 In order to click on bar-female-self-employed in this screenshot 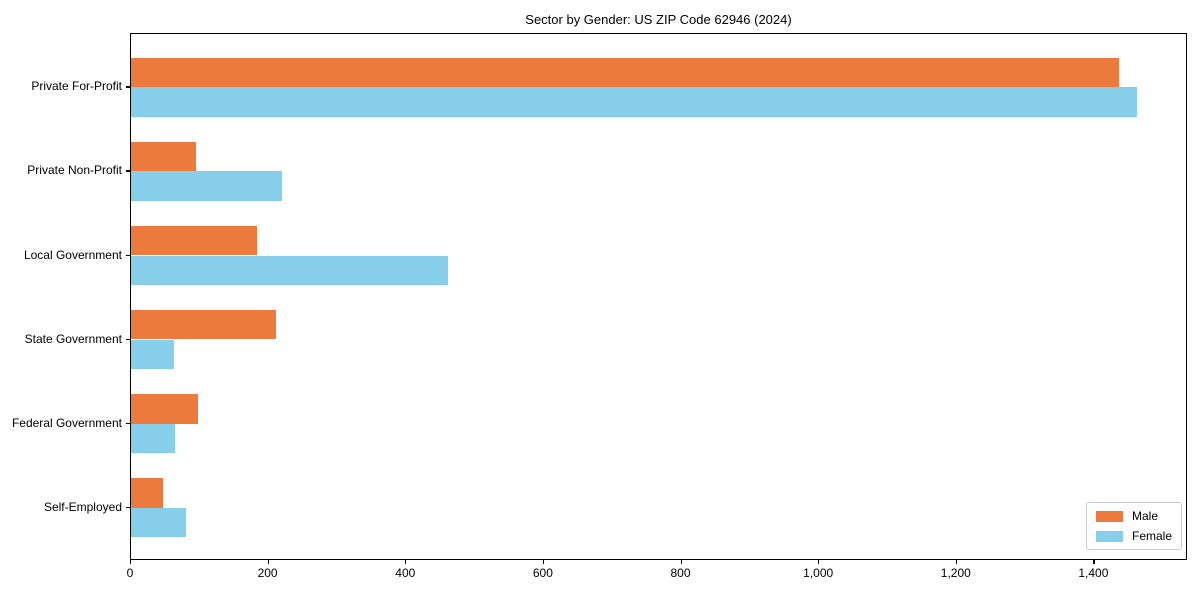, I will do `click(159, 522)`.